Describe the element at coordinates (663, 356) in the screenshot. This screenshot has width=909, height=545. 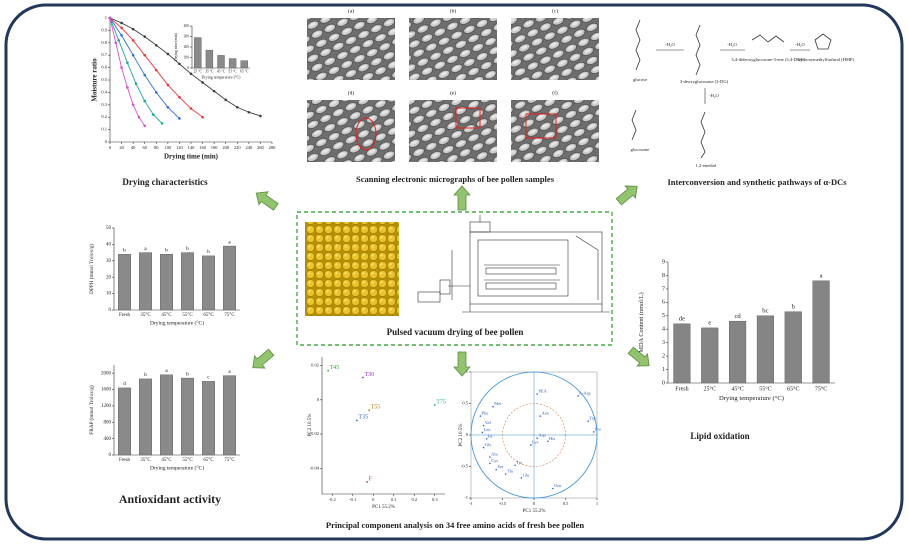
I see `y-tick-label: 2` at that location.